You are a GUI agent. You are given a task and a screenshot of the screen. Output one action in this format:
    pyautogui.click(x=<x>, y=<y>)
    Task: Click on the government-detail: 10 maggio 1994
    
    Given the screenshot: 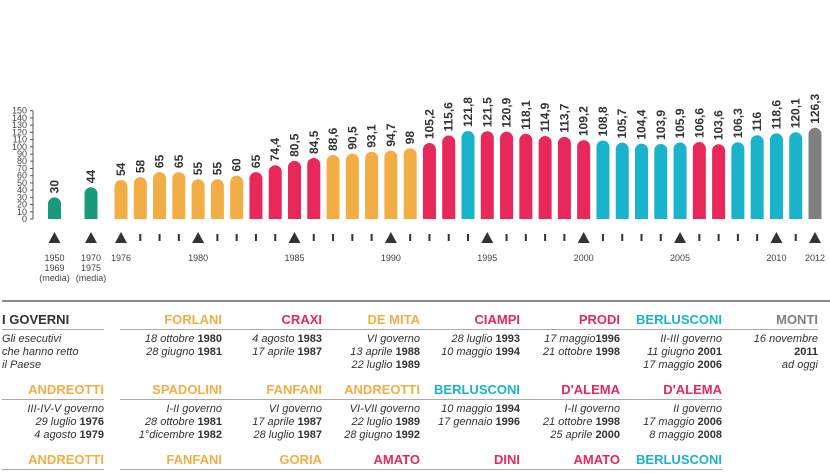 What is the action you would take?
    pyautogui.click(x=480, y=409)
    